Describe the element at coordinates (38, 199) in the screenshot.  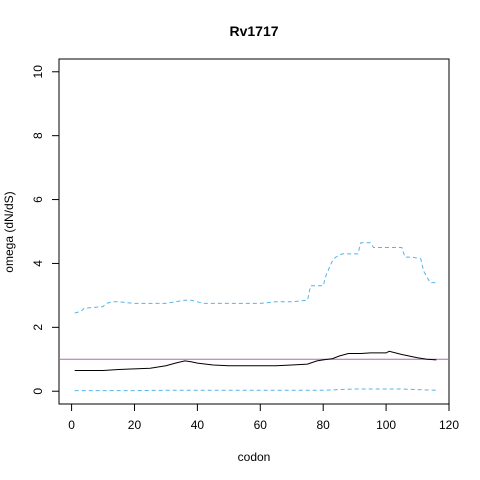
I see `y-tick-label: 6` at that location.